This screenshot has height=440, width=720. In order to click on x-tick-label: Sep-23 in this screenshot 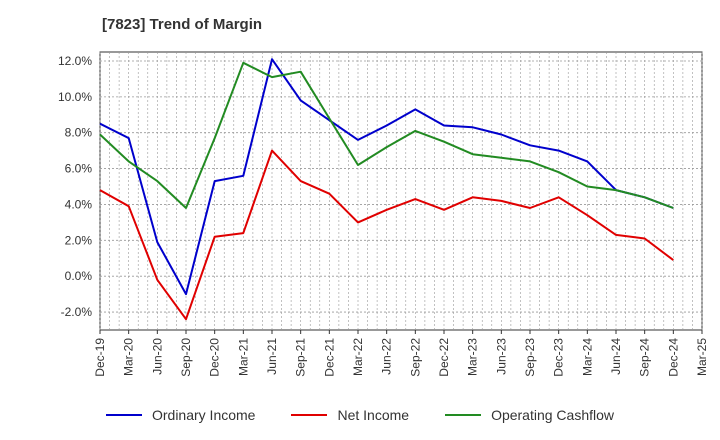, I will do `click(530, 357)`.